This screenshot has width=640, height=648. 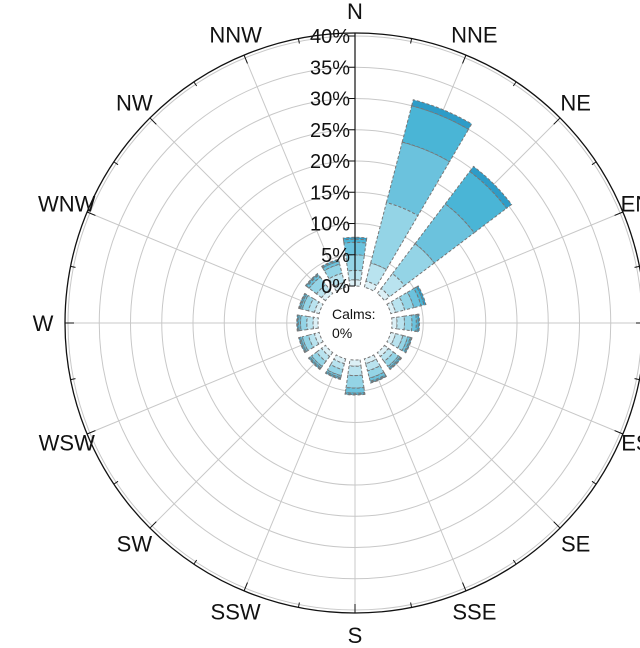 I want to click on radial-tick-label: 25%, so click(x=330, y=131).